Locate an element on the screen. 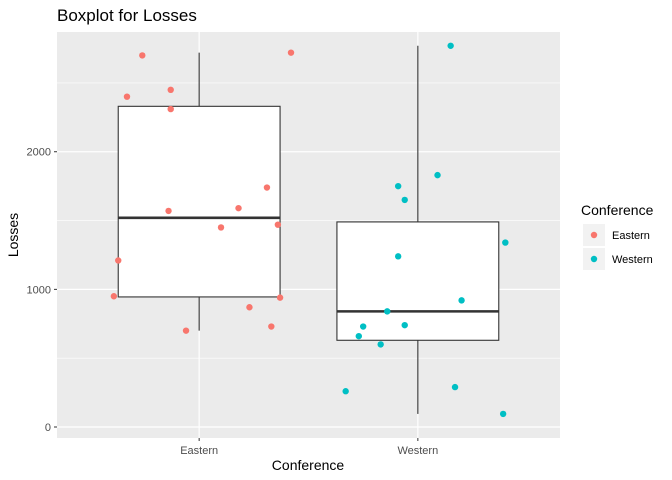 The height and width of the screenshot is (480, 672). legend: Conference Eastern Western is located at coordinates (617, 236).